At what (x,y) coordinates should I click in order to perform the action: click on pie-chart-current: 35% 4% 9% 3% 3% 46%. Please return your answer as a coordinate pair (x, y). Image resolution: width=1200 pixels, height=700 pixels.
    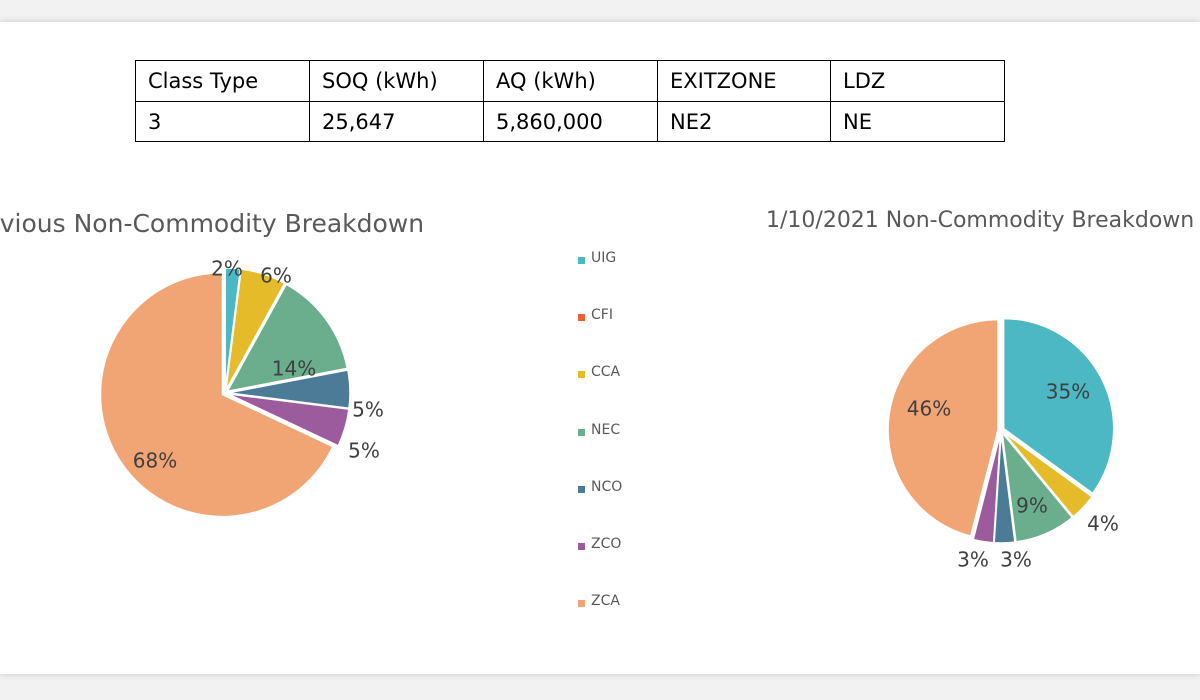
    Looking at the image, I should click on (1003, 444).